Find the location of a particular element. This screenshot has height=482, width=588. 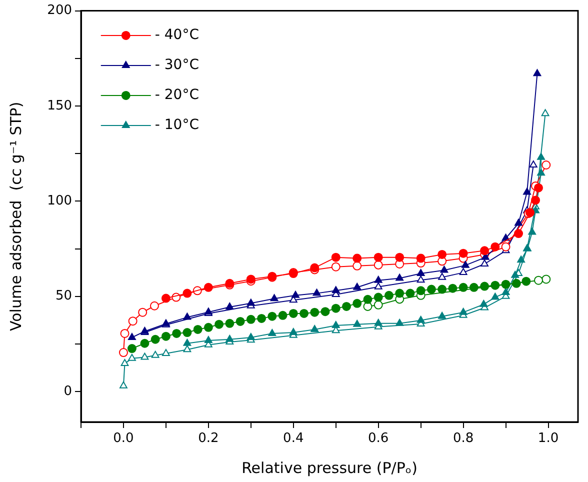

y-tick-label: 150 is located at coordinates (59, 106).